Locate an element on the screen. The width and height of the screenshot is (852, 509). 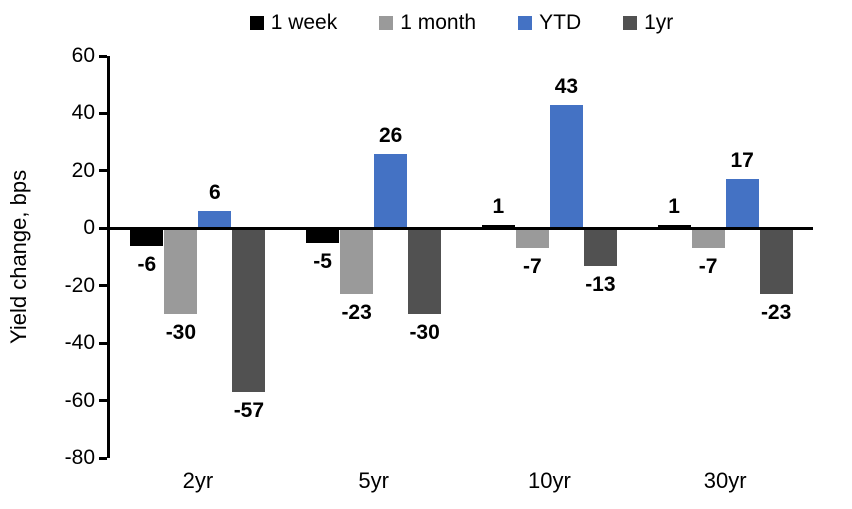
bar-ytd-5yr is located at coordinates (391, 191).